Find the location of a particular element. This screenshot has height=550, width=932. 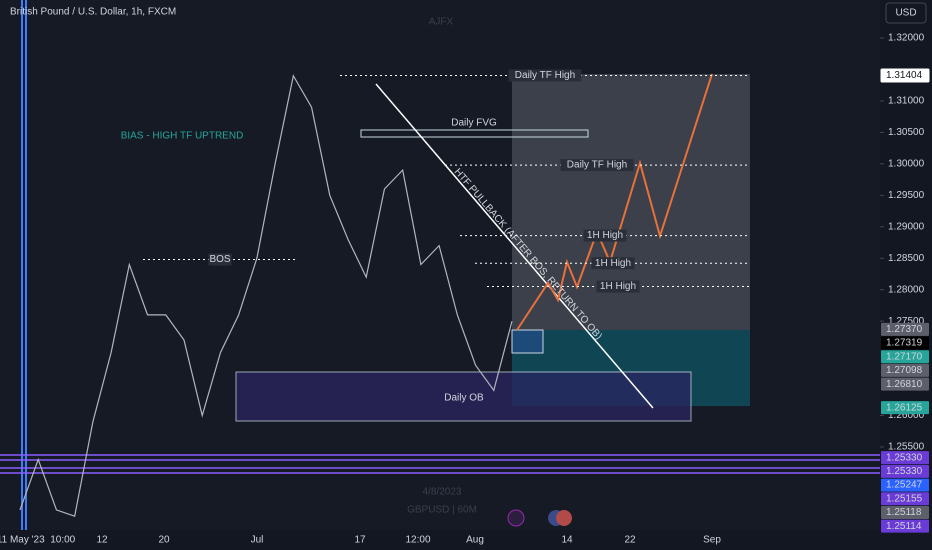

horizontal-levels is located at coordinates (440, 464).